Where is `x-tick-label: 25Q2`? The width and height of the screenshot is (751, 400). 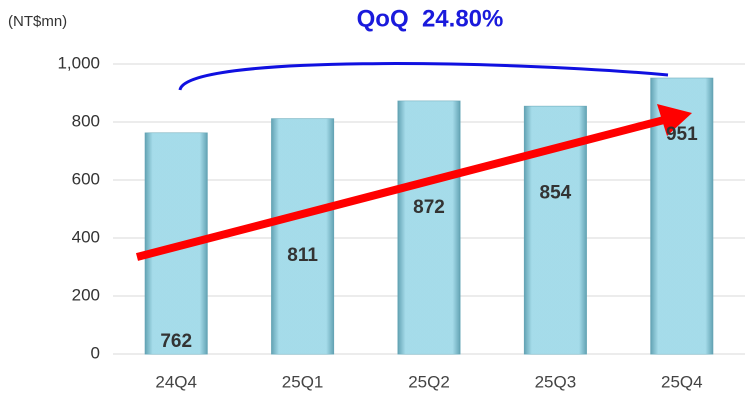
x-tick-label: 25Q2 is located at coordinates (429, 381).